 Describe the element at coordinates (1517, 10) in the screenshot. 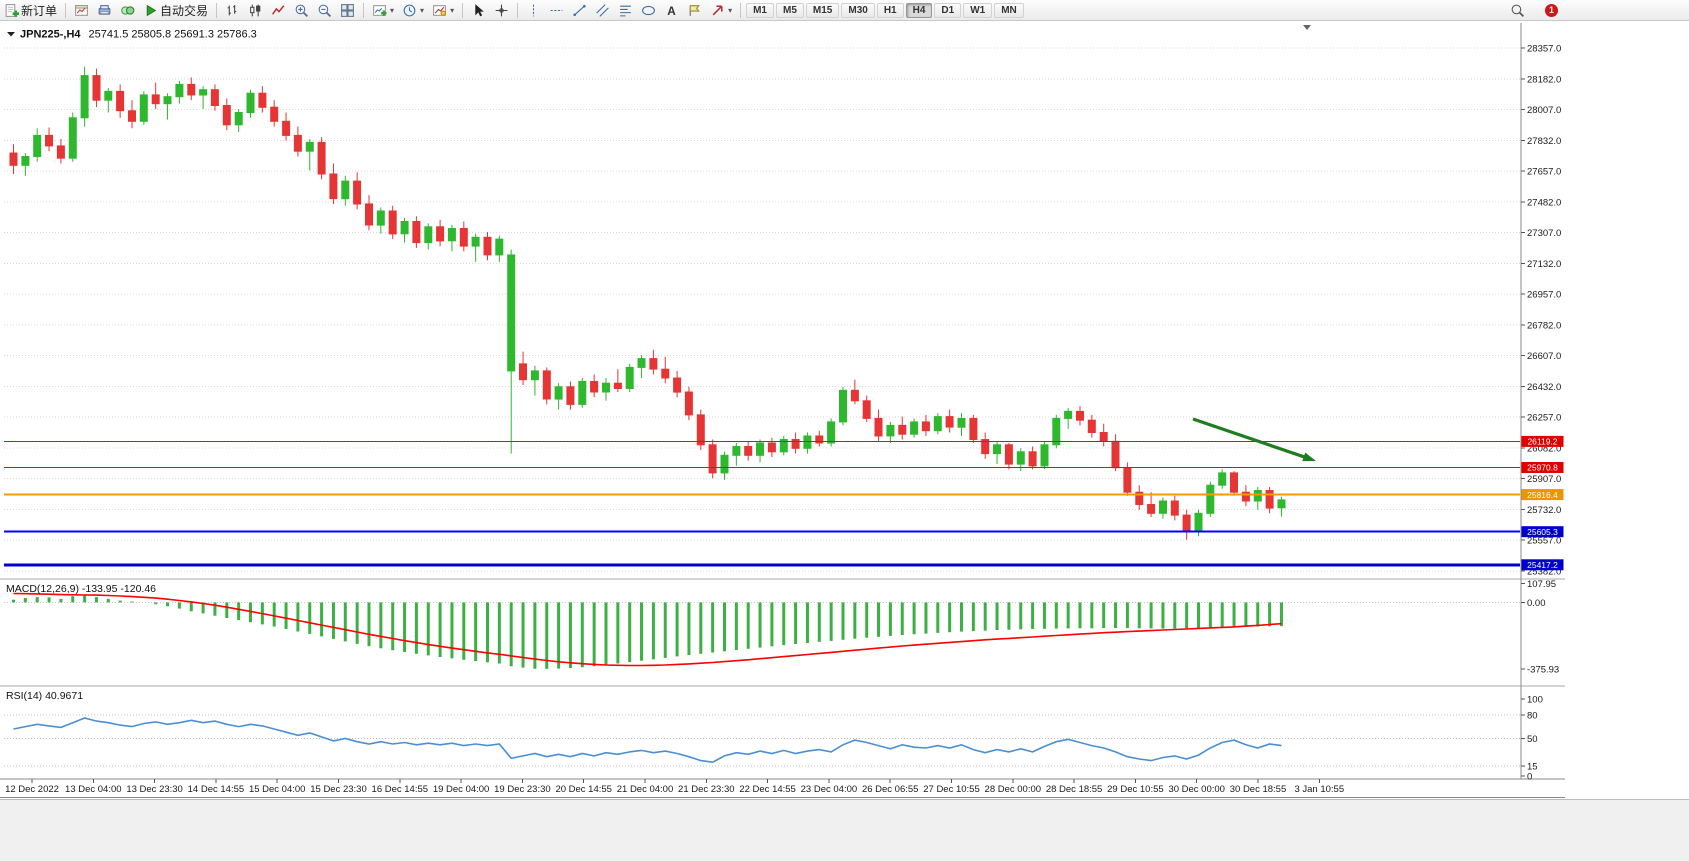

I see `search-button` at that location.